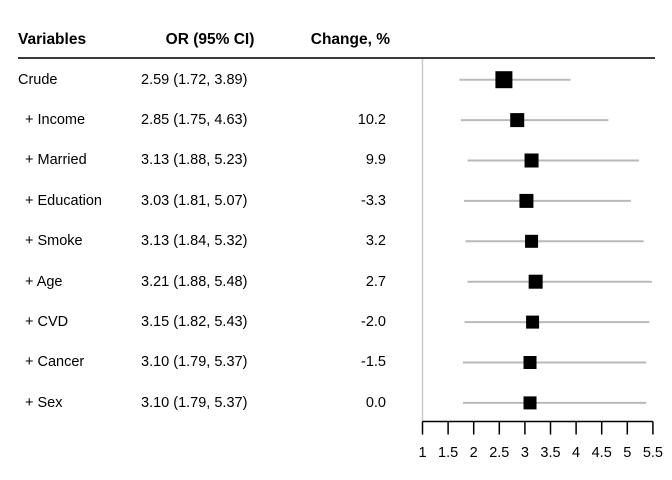 Image resolution: width=672 pixels, height=480 pixels. What do you see at coordinates (47, 322) in the screenshot?
I see `variable-label: + CVD` at bounding box center [47, 322].